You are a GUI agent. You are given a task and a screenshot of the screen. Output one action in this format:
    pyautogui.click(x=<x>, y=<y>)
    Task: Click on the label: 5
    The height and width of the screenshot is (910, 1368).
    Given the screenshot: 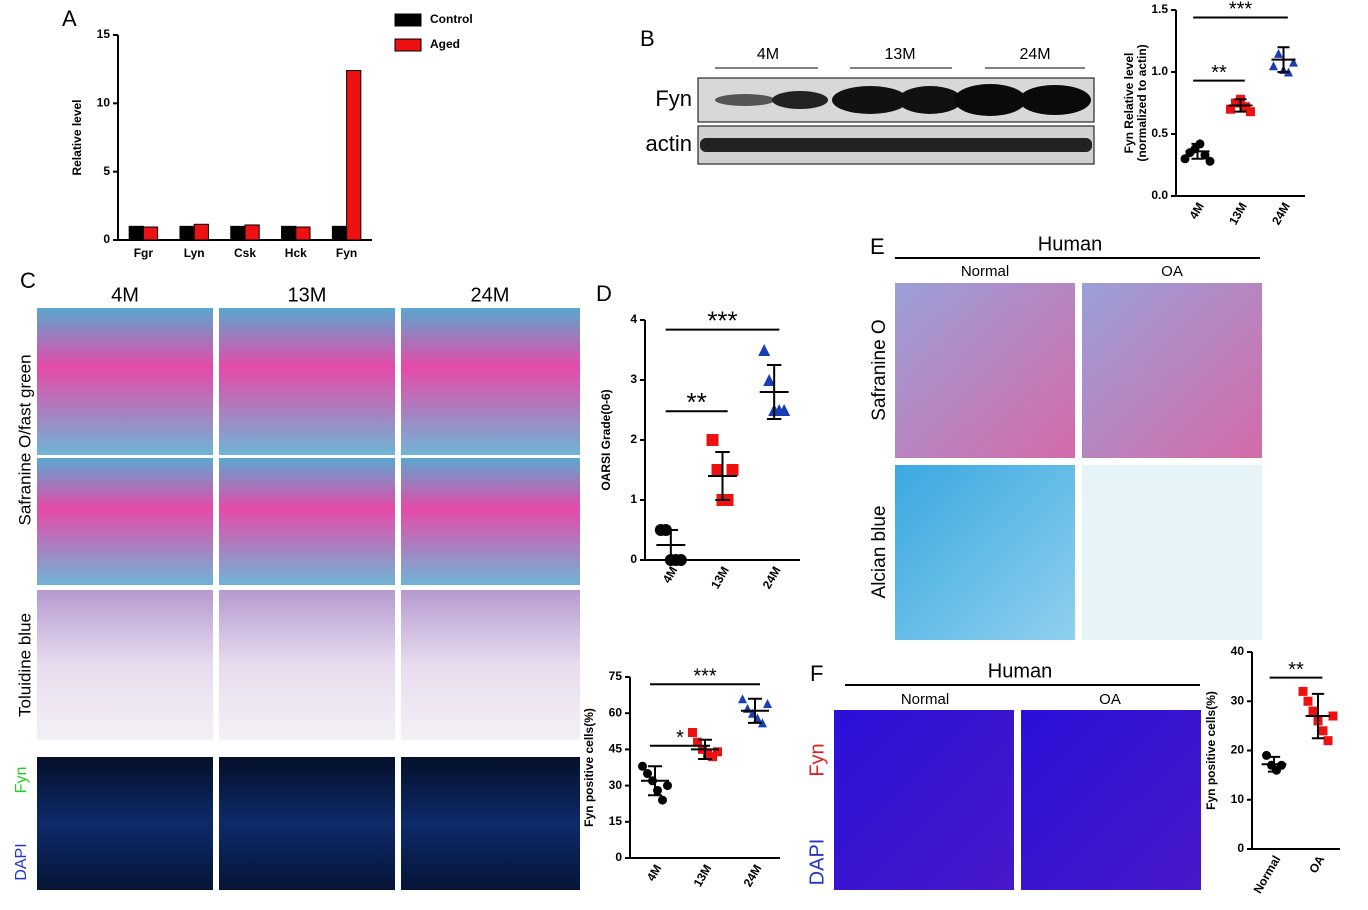 What is the action you would take?
    pyautogui.click(x=106, y=171)
    